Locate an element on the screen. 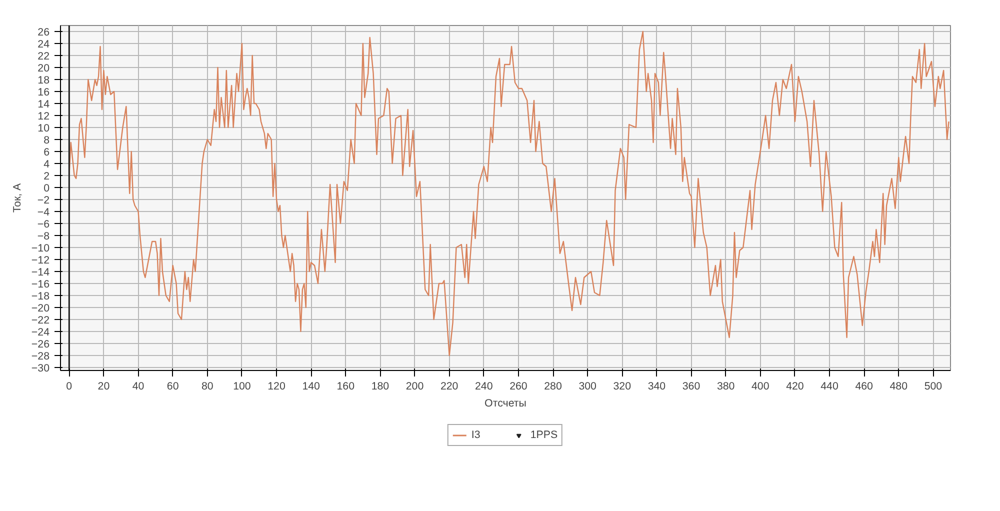 The height and width of the screenshot is (511, 1000). x-tick-label: 100 is located at coordinates (242, 386).